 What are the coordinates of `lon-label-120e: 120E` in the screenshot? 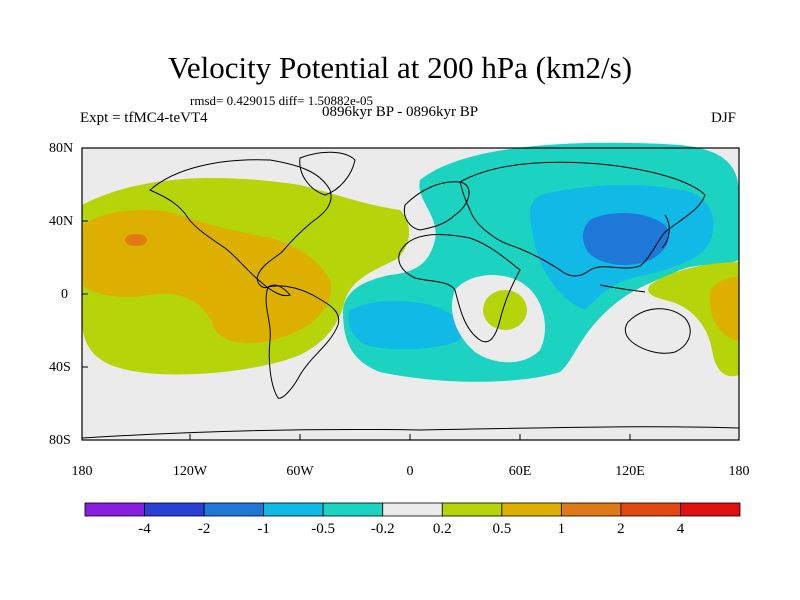 It's located at (630, 471).